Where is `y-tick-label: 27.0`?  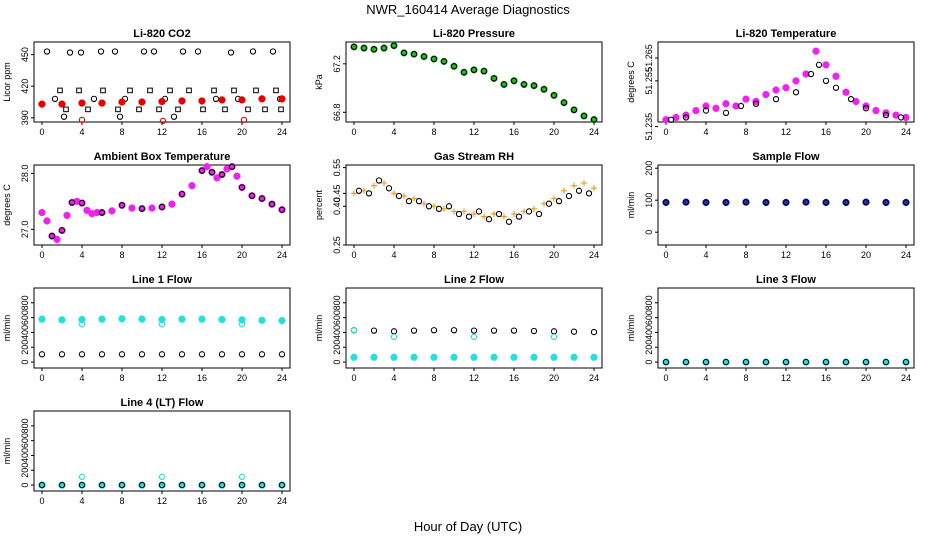
y-tick-label: 27.0 is located at coordinates (25, 230).